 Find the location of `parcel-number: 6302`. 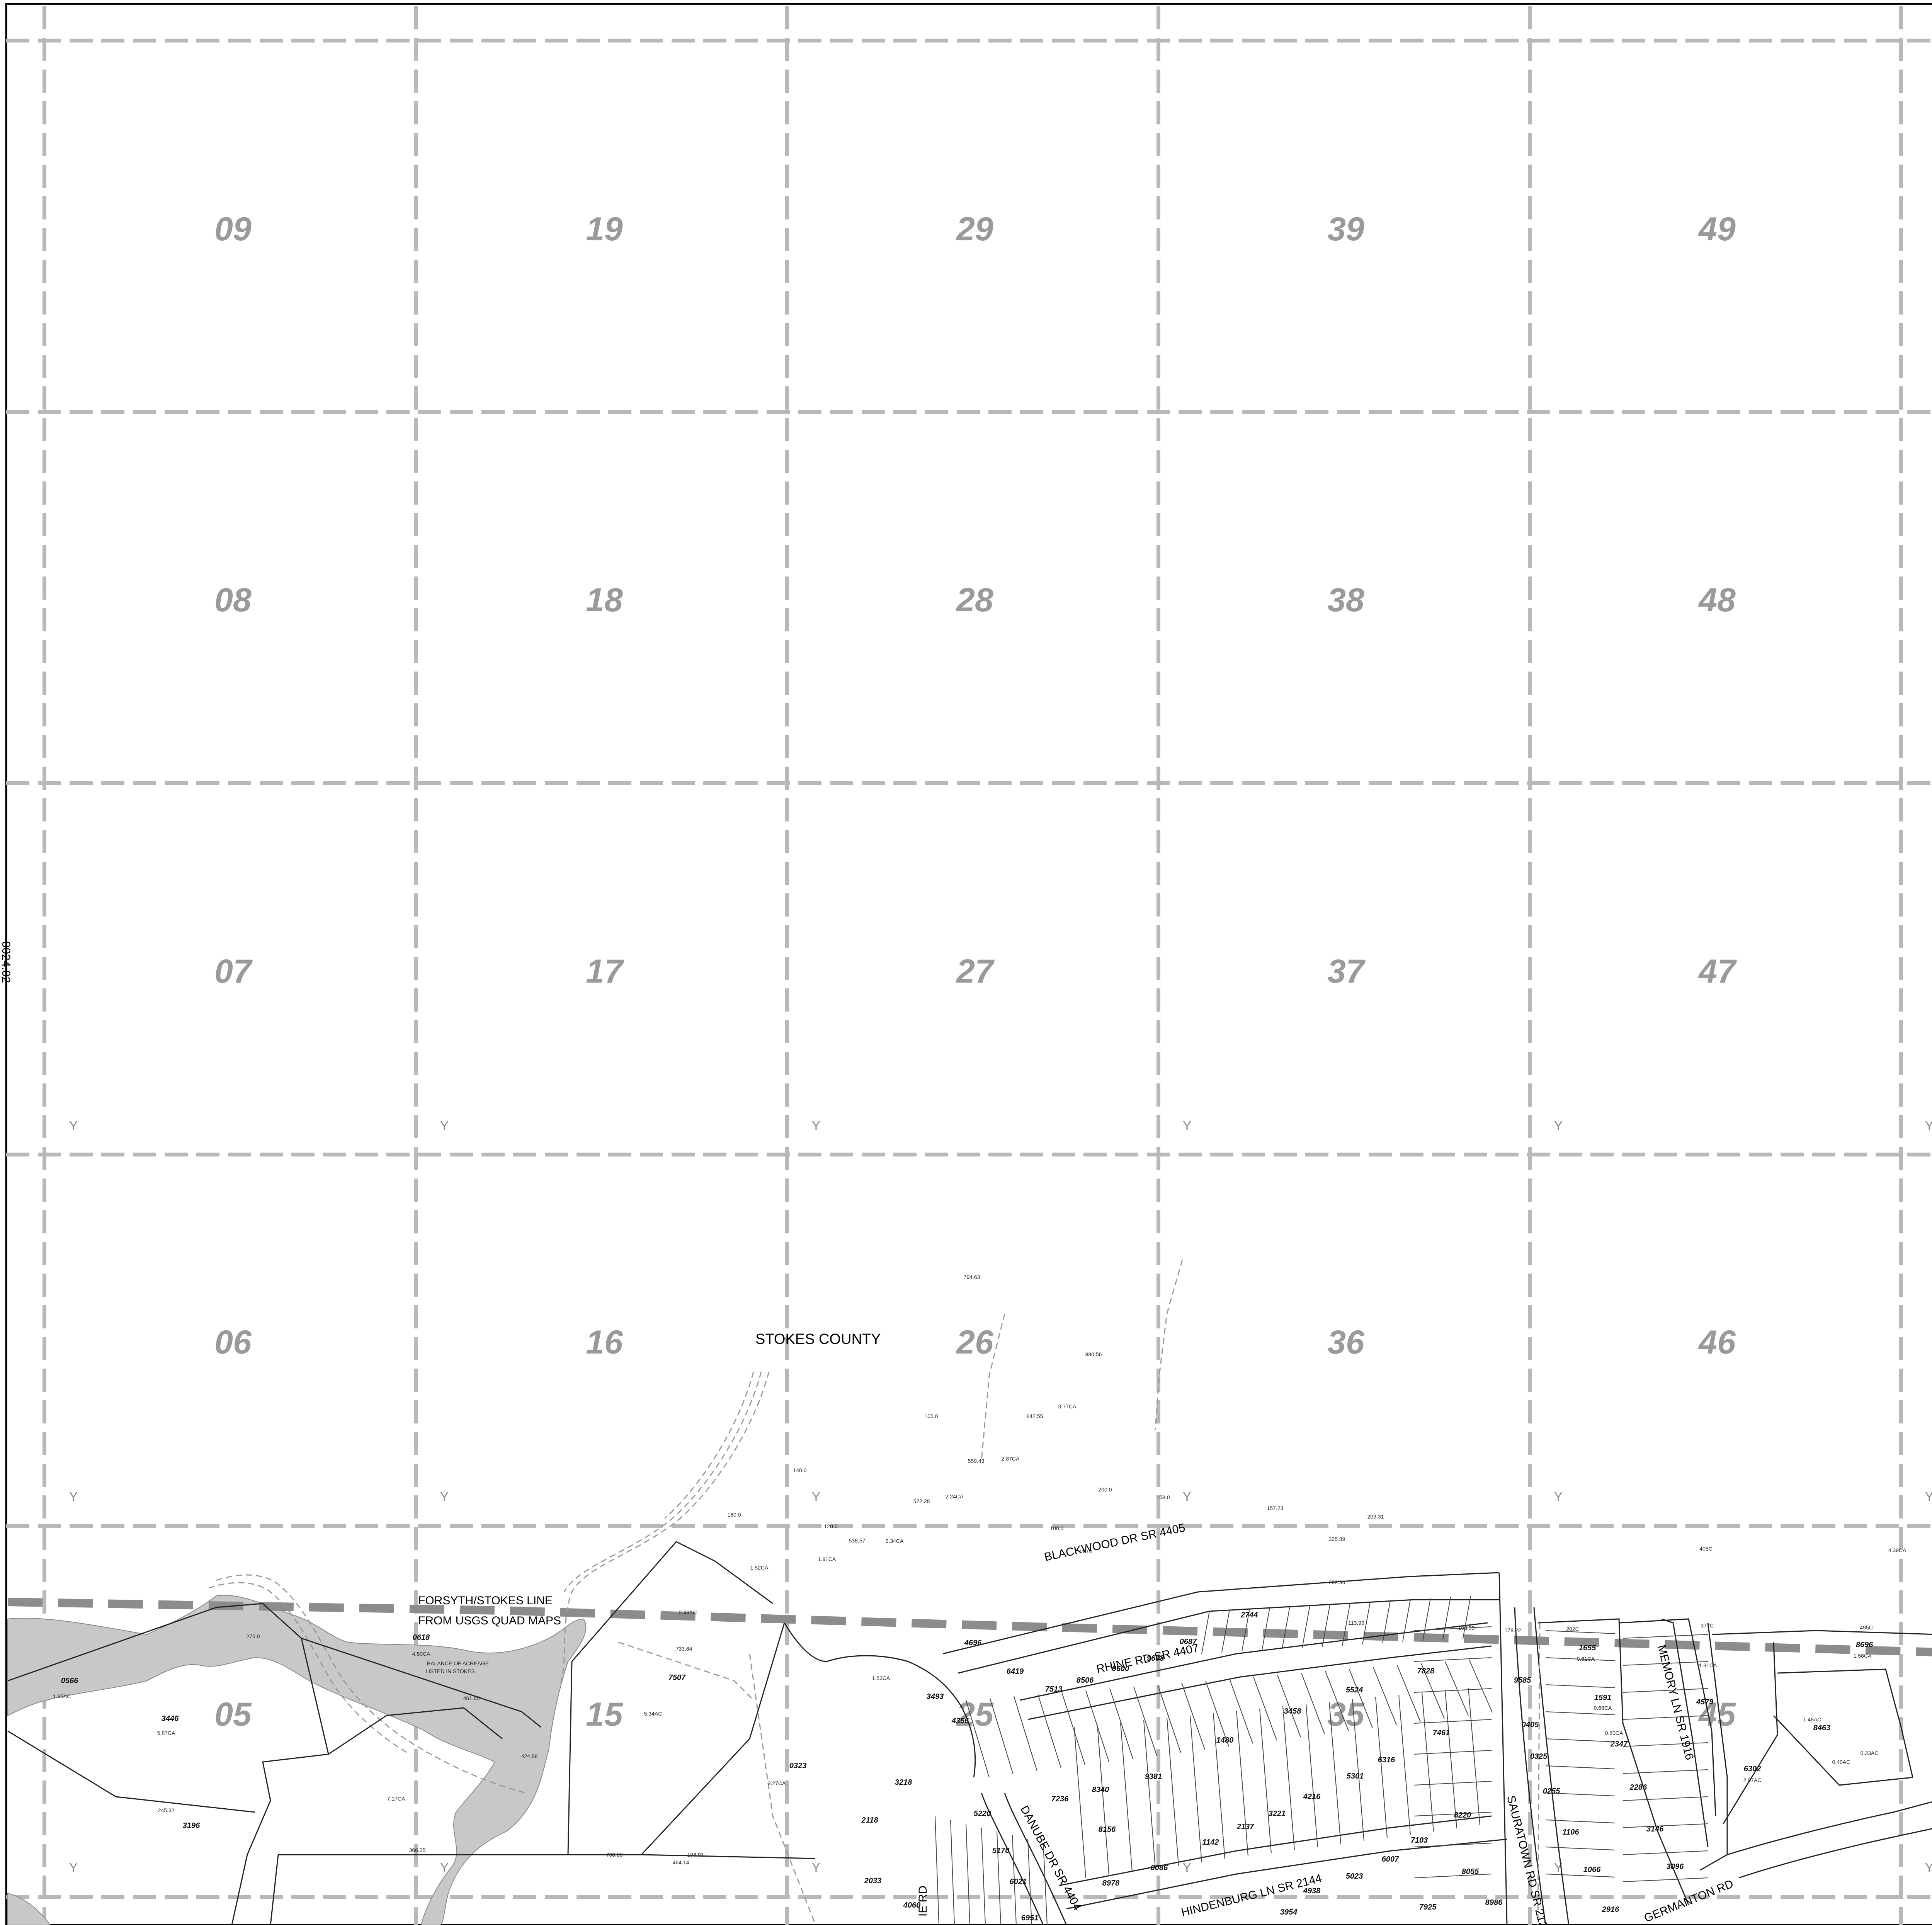

parcel-number: 6302 is located at coordinates (1753, 1769).